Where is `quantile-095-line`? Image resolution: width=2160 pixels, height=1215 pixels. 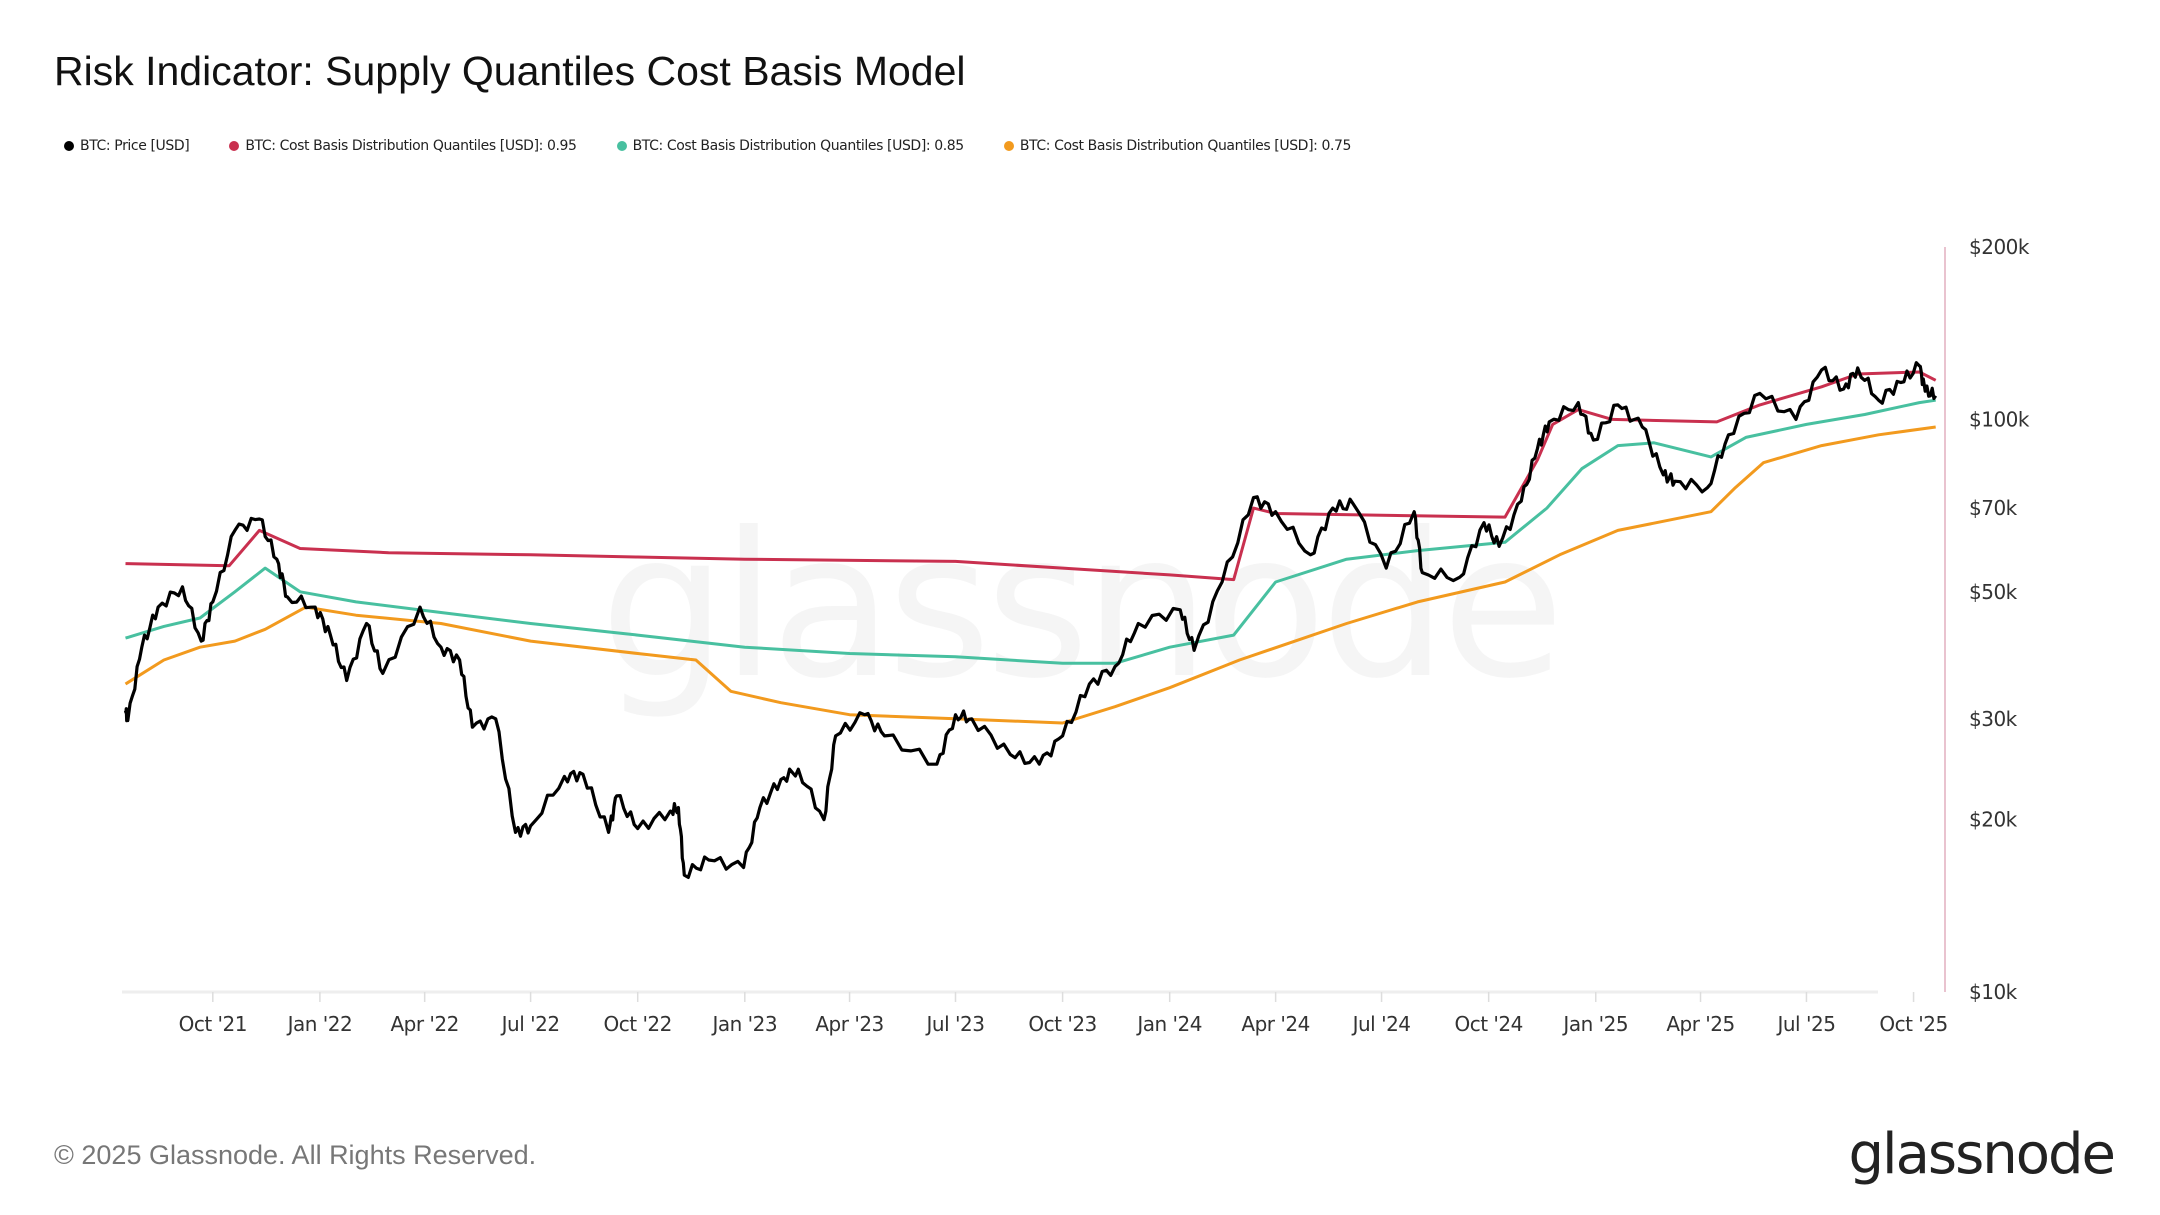
quantile-095-line is located at coordinates (1031, 476).